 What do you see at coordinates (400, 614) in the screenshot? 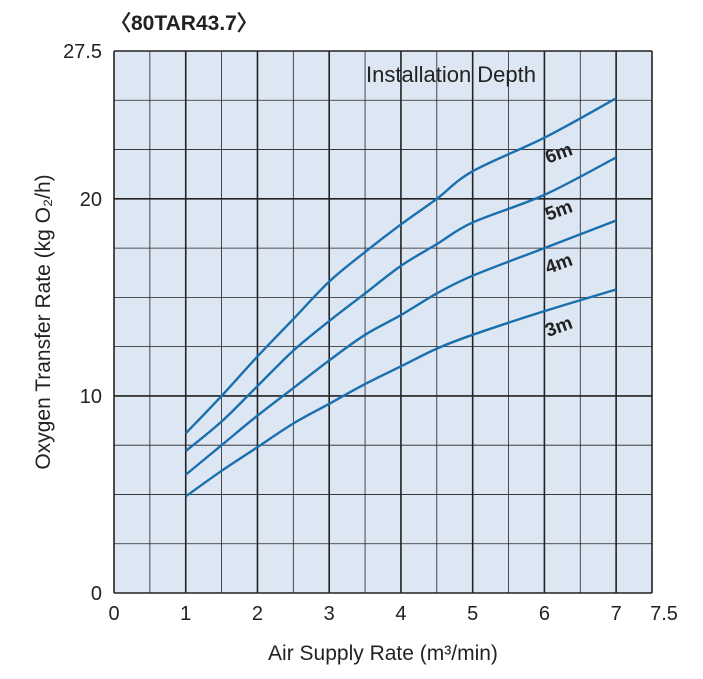
I see `x-tick-label: 4` at bounding box center [400, 614].